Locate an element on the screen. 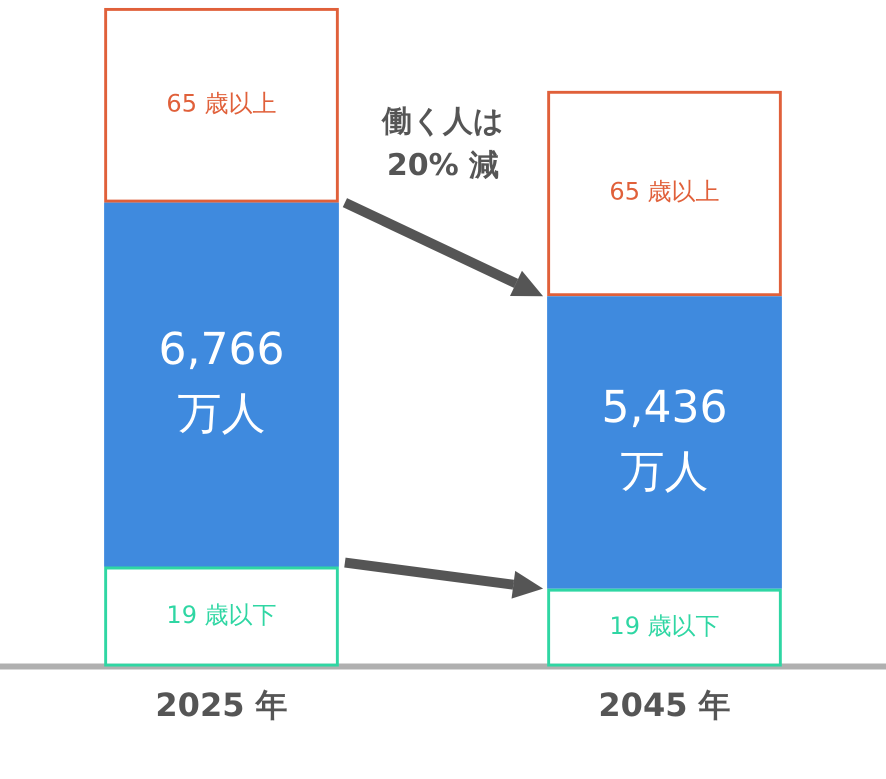 Image resolution: width=886 pixels, height=779 pixels. series-label: 19 歳以下 is located at coordinates (664, 626).